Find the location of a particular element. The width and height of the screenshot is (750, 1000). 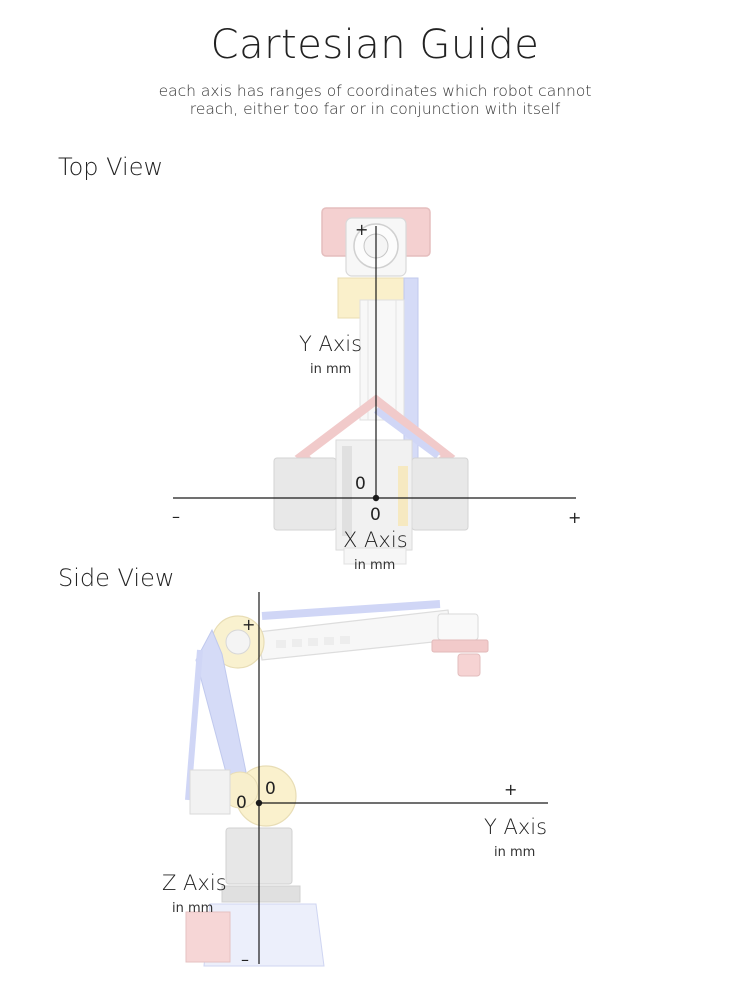

side-y-axis-unit: in mm is located at coordinates (515, 852).